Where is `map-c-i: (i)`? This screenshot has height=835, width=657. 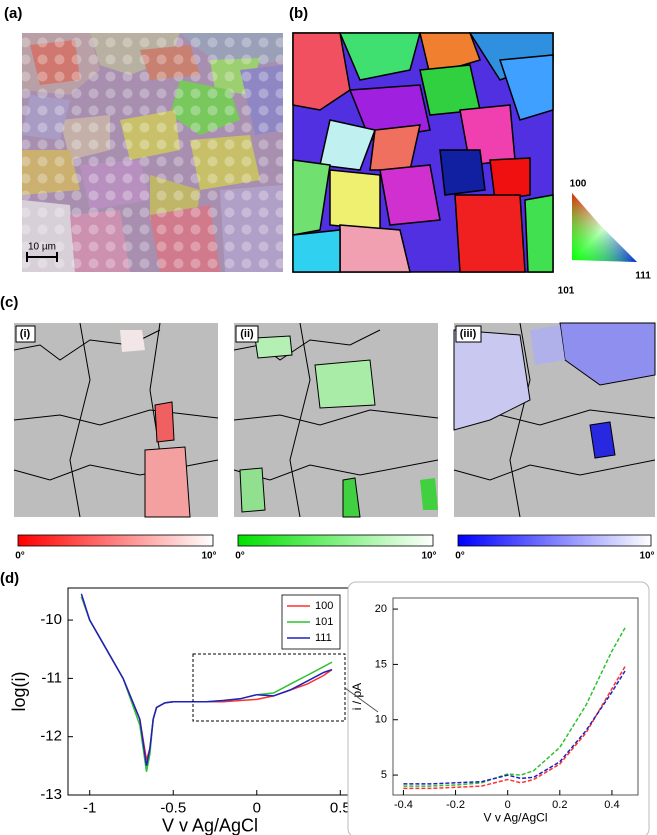 map-c-i: (i) is located at coordinates (116, 420).